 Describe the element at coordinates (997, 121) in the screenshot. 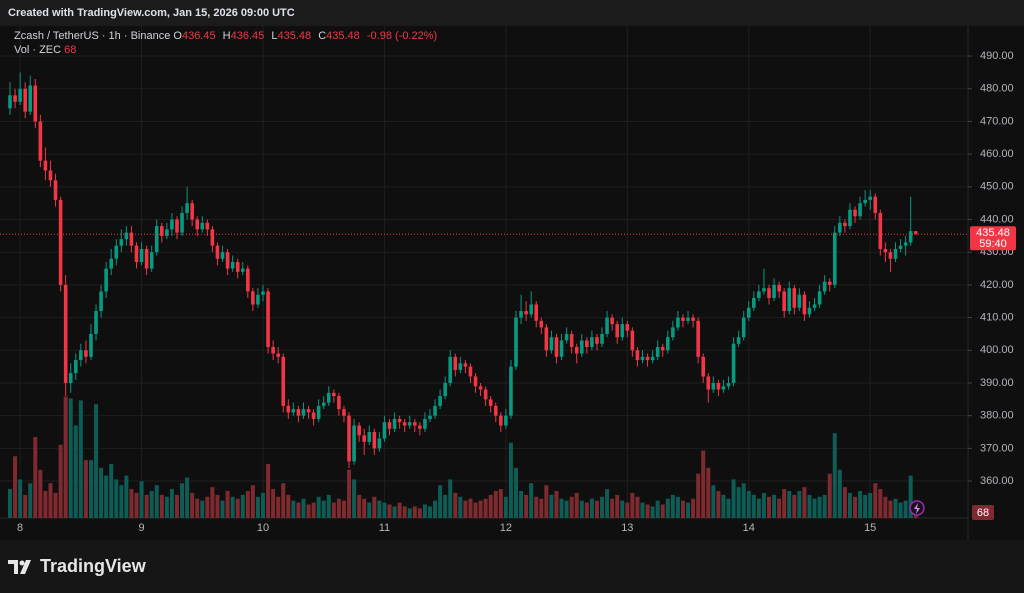

I see `y-tick-label: 470.00` at that location.